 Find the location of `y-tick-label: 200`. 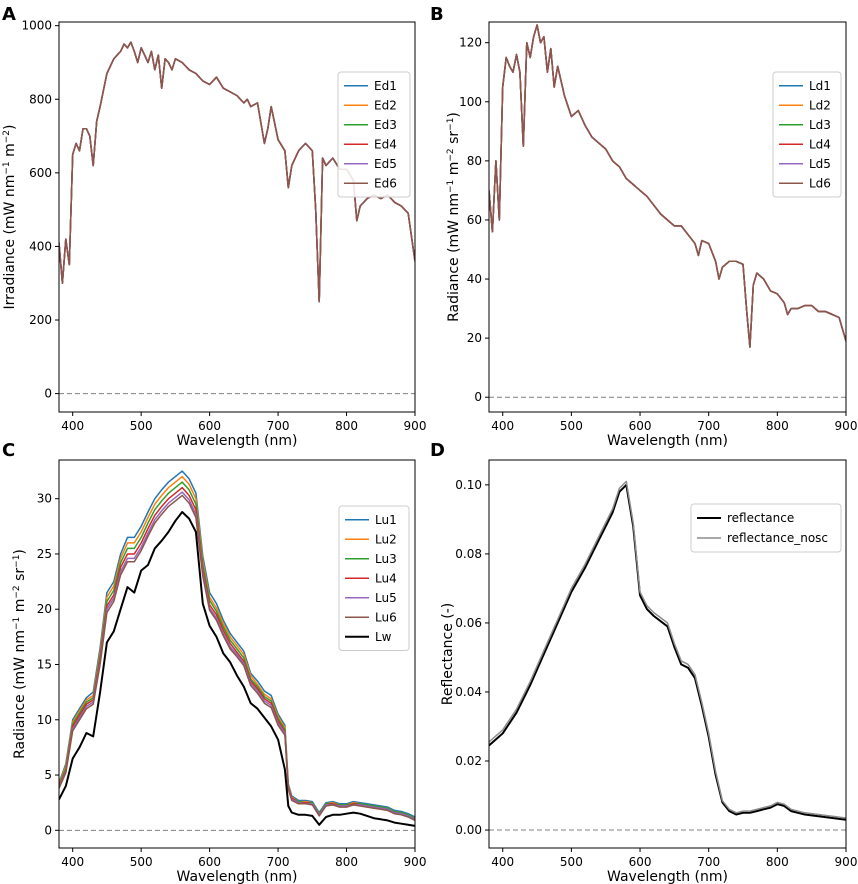

y-tick-label: 200 is located at coordinates (40, 320).